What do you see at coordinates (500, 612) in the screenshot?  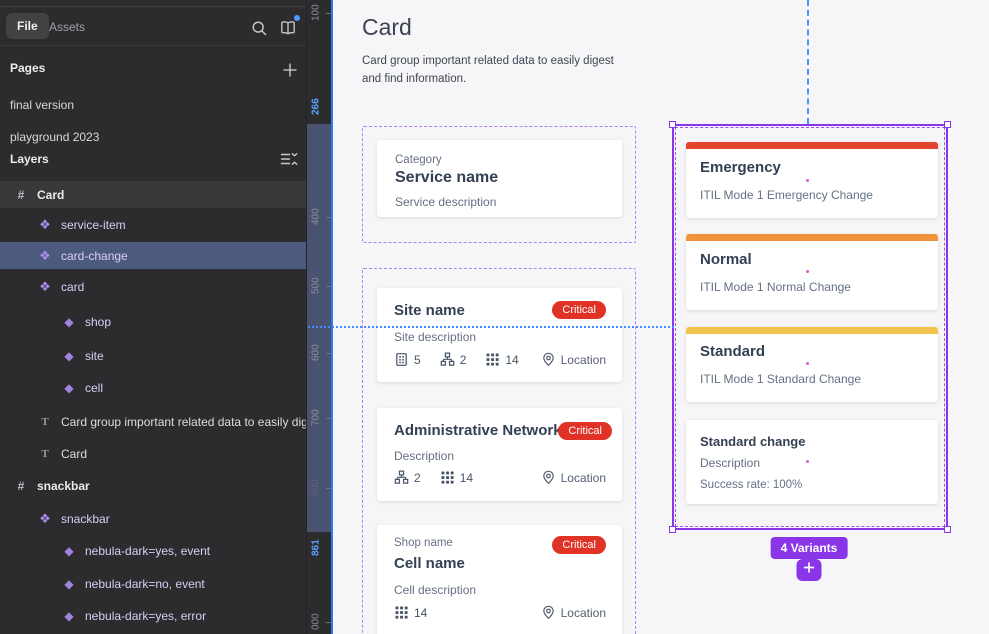 I see `card-stats: 14 Location` at bounding box center [500, 612].